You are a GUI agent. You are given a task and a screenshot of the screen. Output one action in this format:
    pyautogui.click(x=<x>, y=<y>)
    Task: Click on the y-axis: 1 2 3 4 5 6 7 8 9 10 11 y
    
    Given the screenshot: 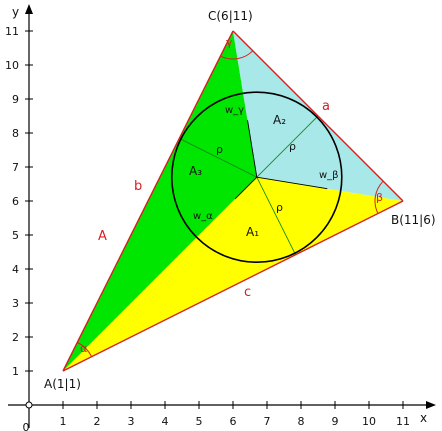 What is the action you would take?
    pyautogui.click(x=19, y=216)
    